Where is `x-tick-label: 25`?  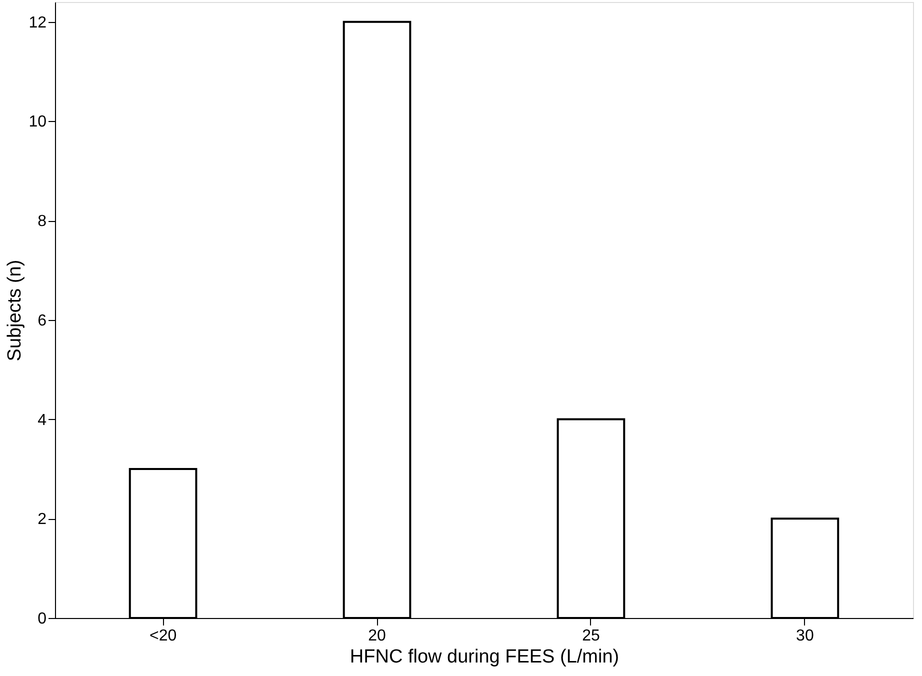 x-tick-label: 25 is located at coordinates (591, 636).